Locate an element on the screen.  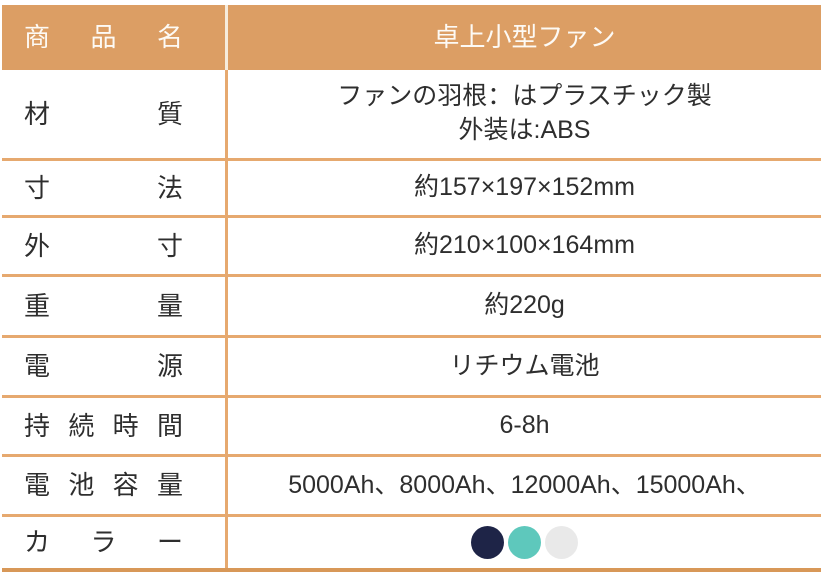
duration-label: 持続時間 is located at coordinates (103, 425).